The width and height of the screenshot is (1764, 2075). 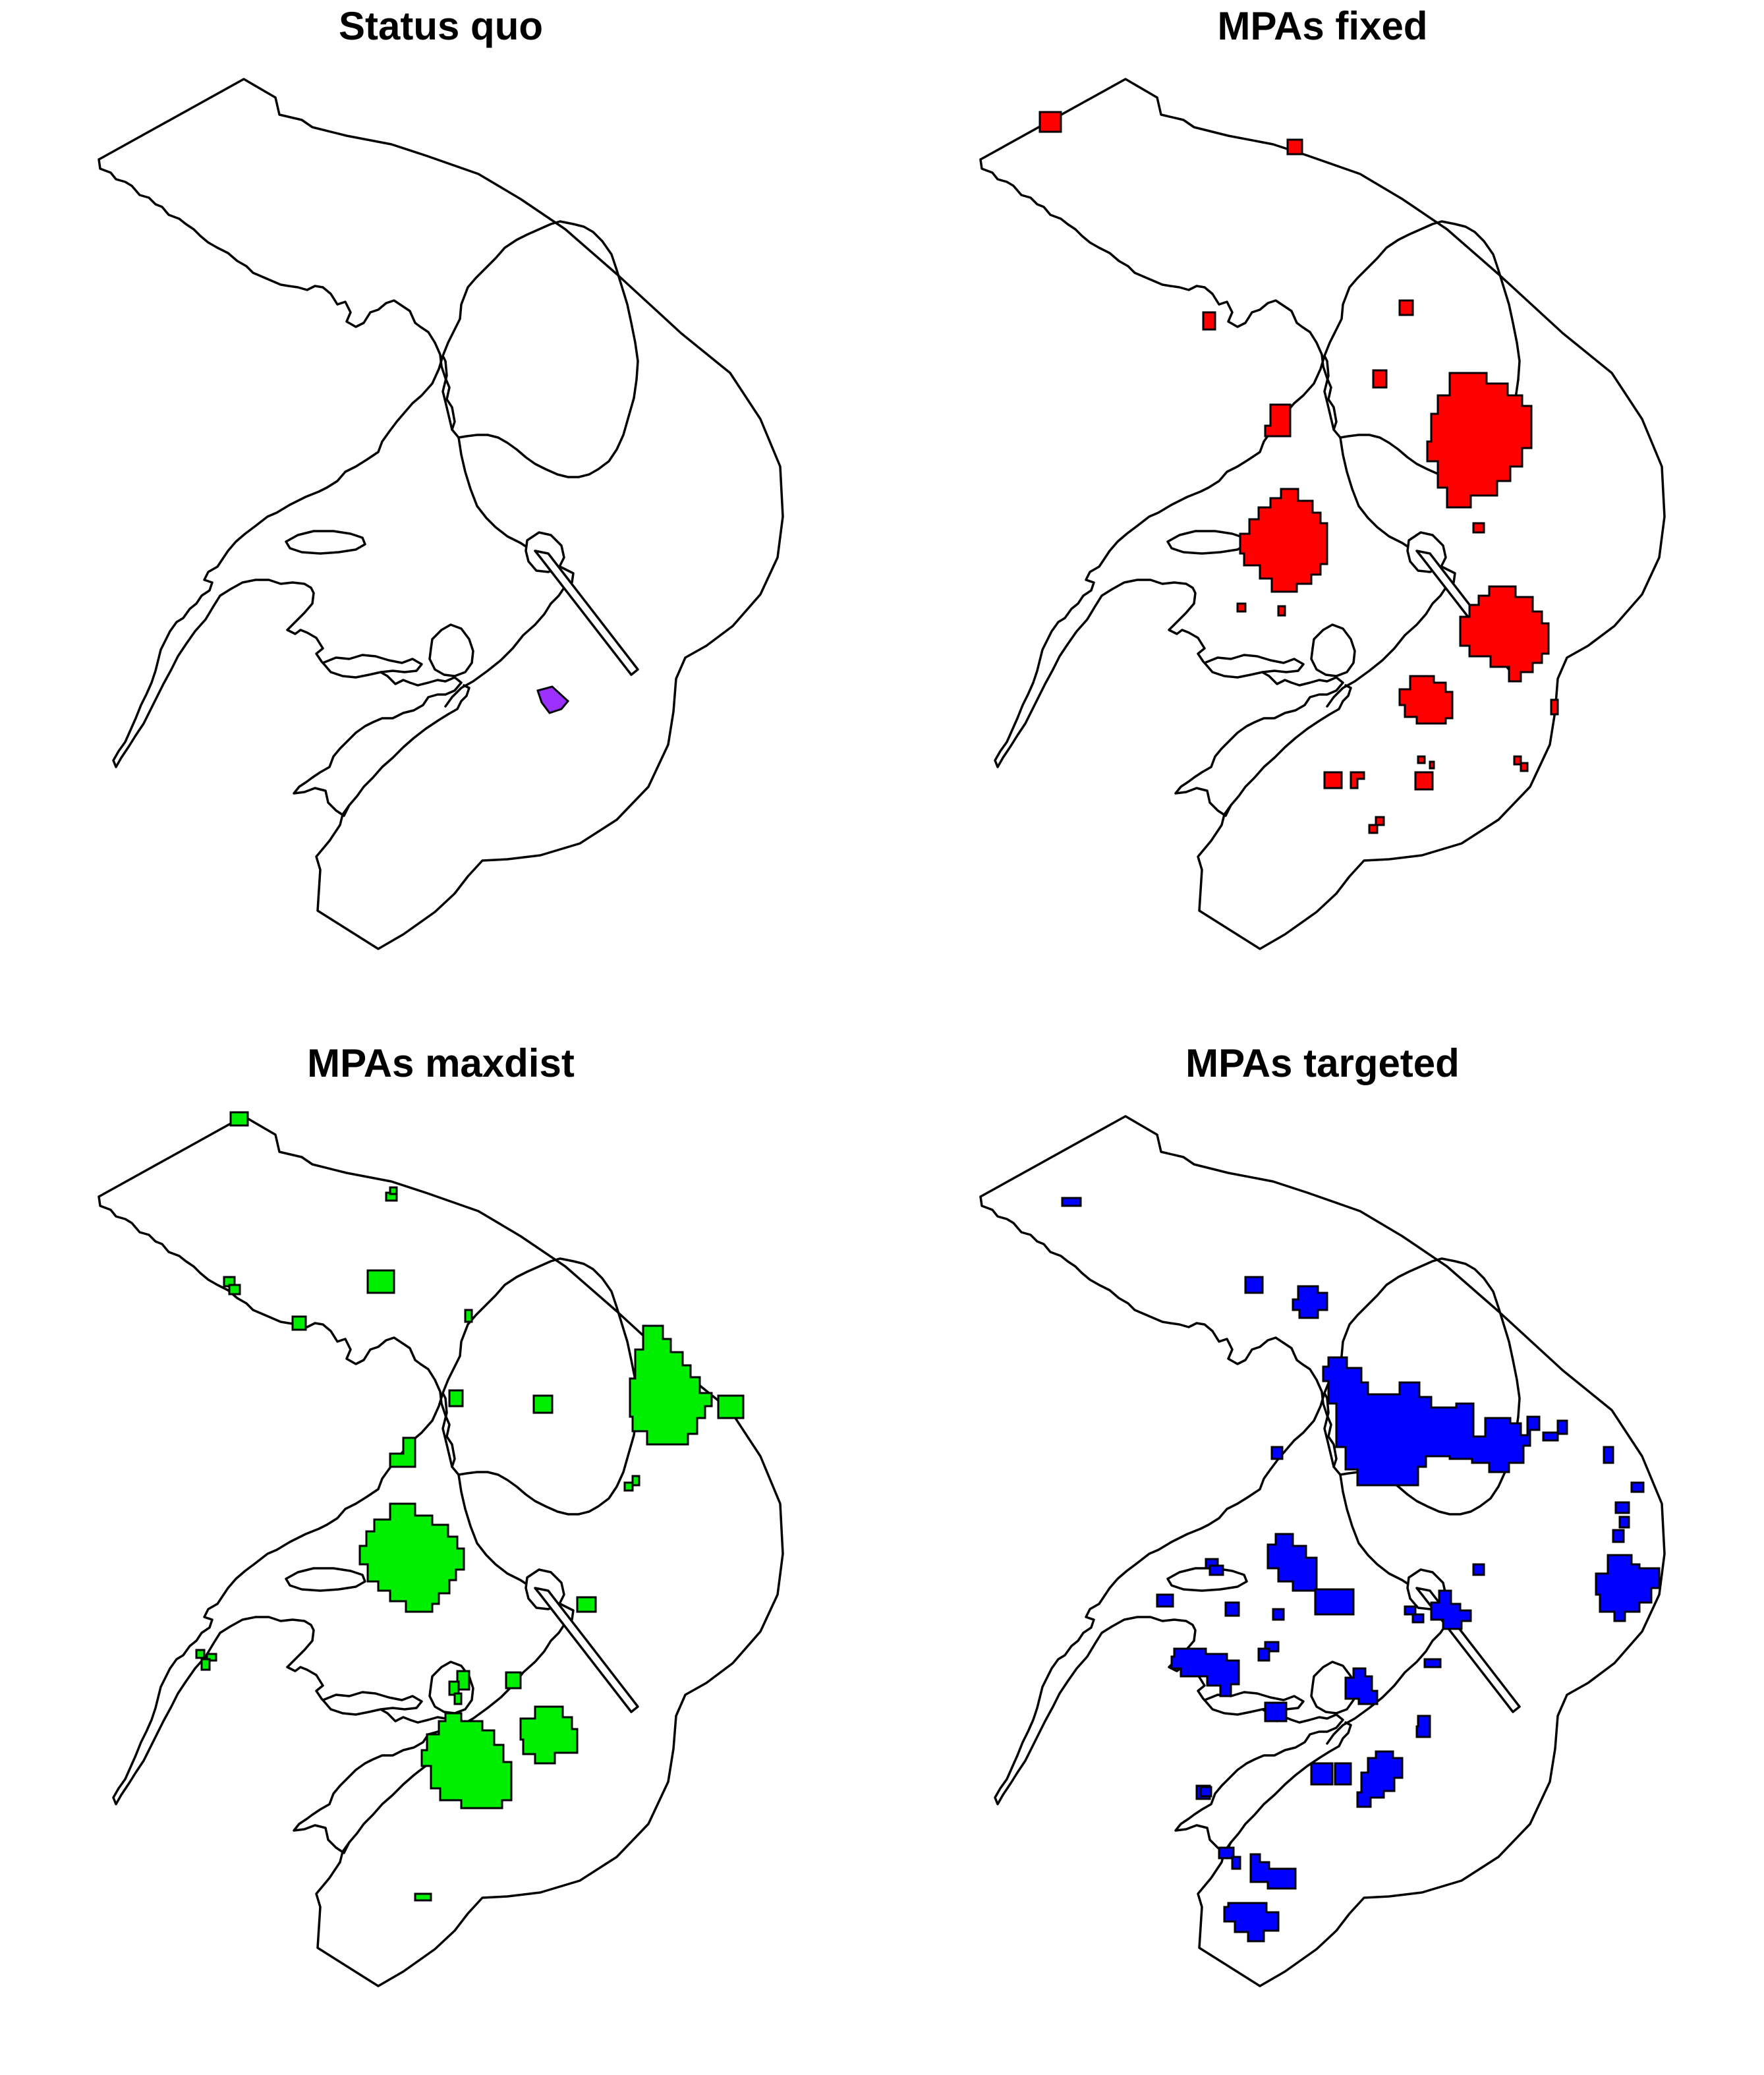 What do you see at coordinates (441, 26) in the screenshot?
I see `panel-title: Status quo` at bounding box center [441, 26].